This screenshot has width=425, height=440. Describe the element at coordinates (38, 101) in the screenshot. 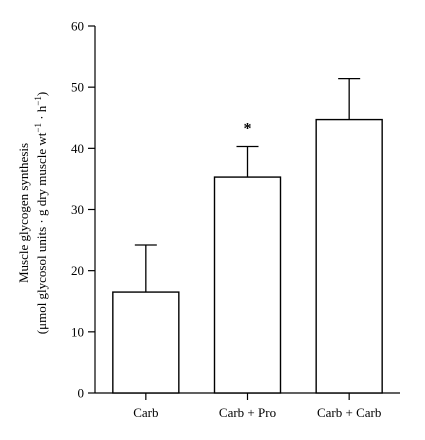

I see `y-axis-title-sup2: −1` at that location.